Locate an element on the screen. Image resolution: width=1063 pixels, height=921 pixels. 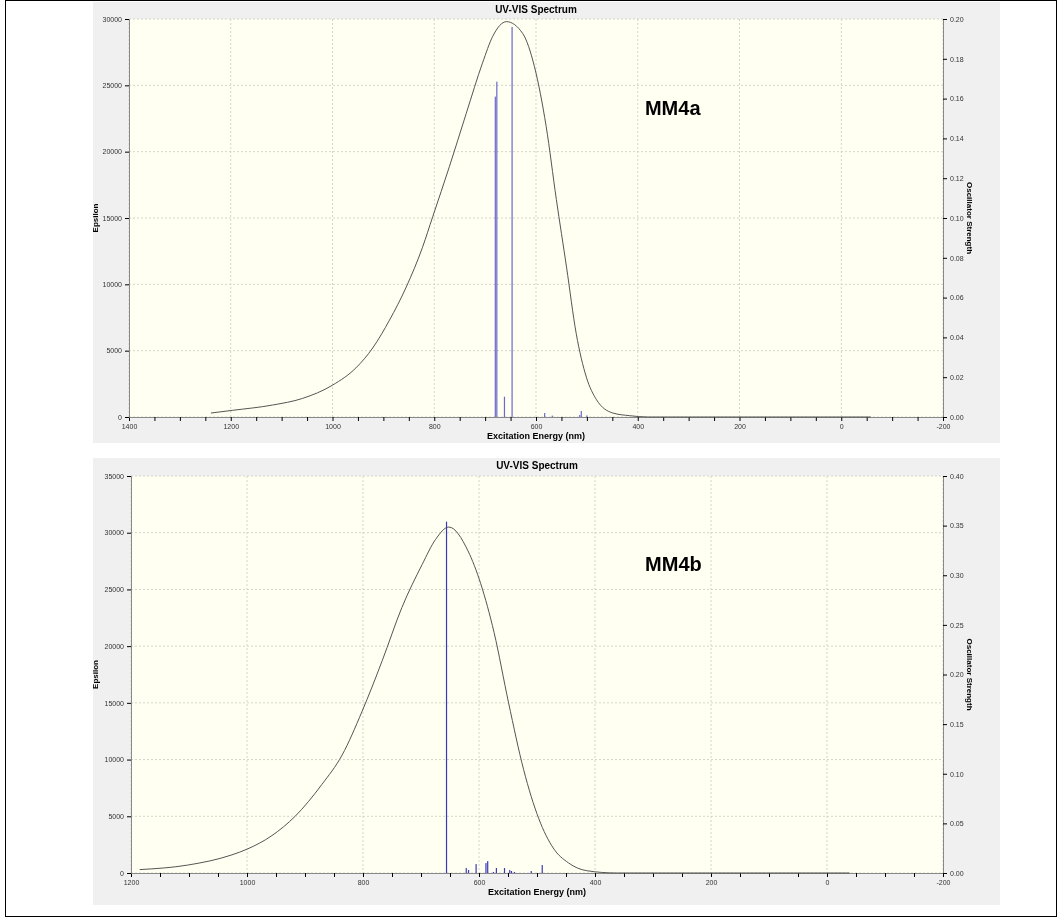
annotation: MM4b is located at coordinates (673, 564).